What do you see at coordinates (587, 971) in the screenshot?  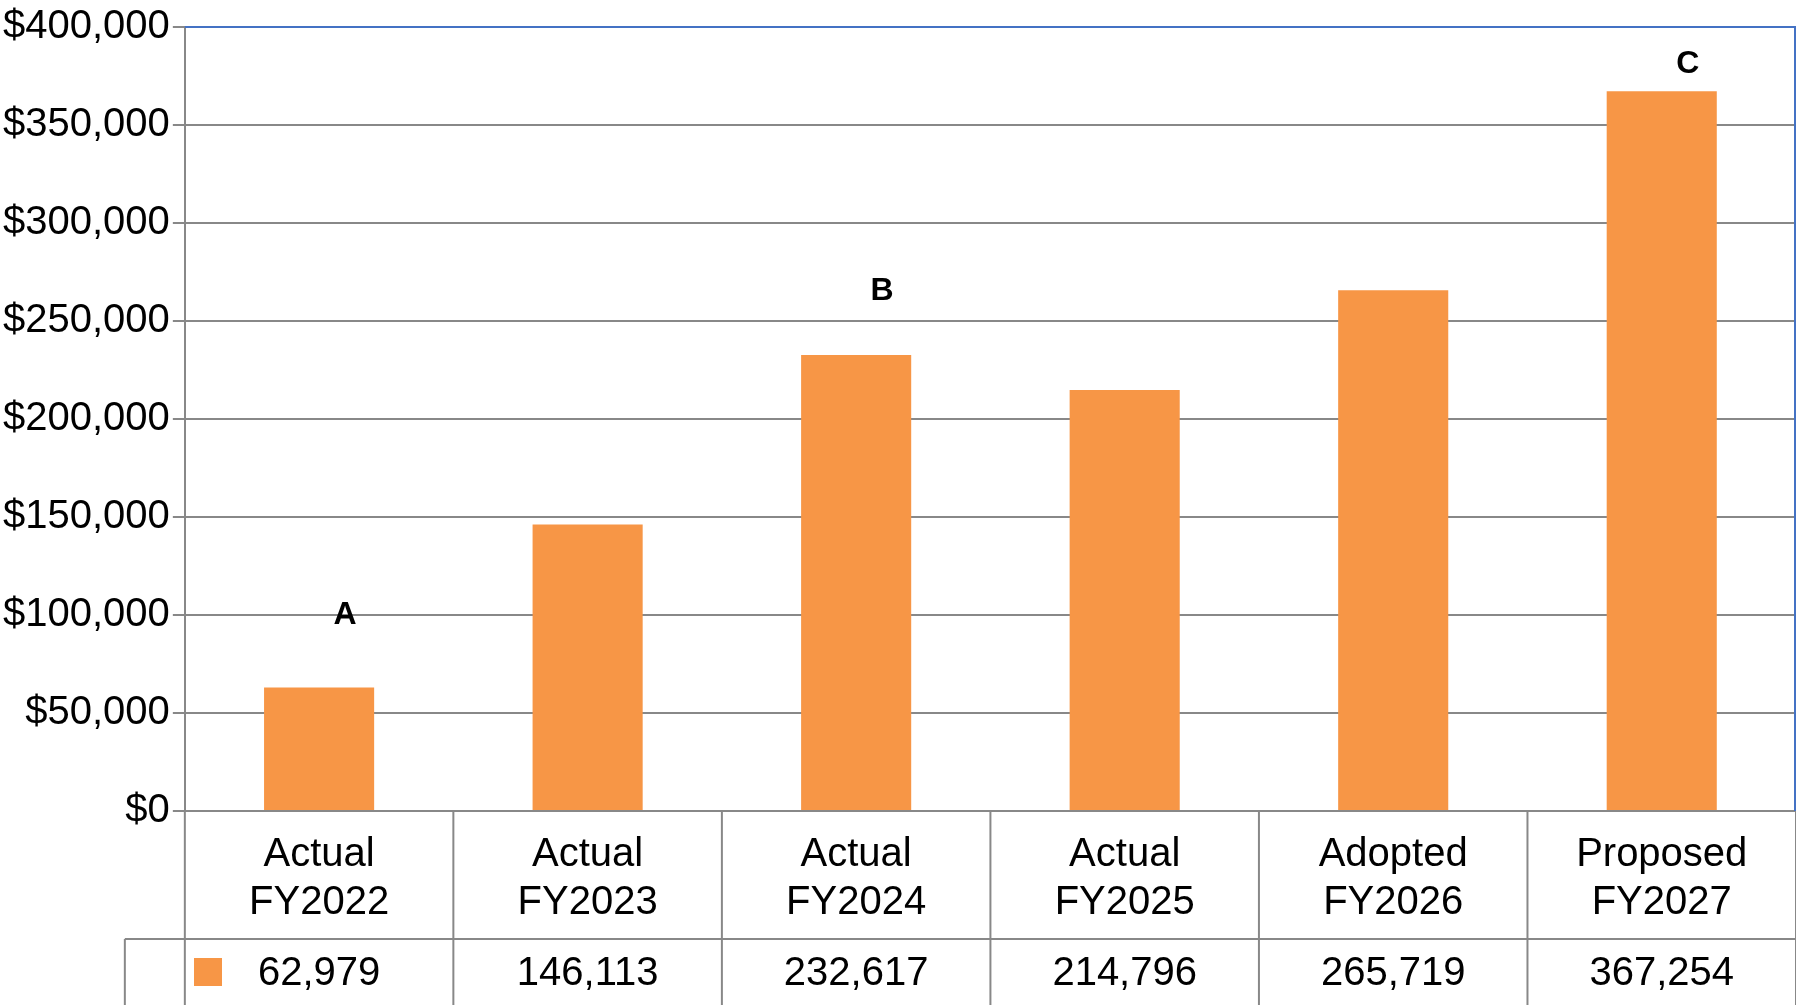 I see `data-label: 146,113` at bounding box center [587, 971].